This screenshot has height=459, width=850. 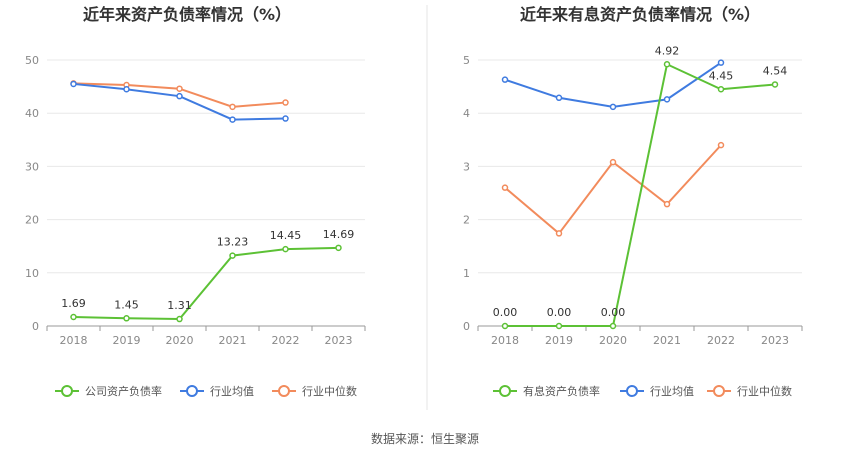 I want to click on data-label: 14.45, so click(x=286, y=235).